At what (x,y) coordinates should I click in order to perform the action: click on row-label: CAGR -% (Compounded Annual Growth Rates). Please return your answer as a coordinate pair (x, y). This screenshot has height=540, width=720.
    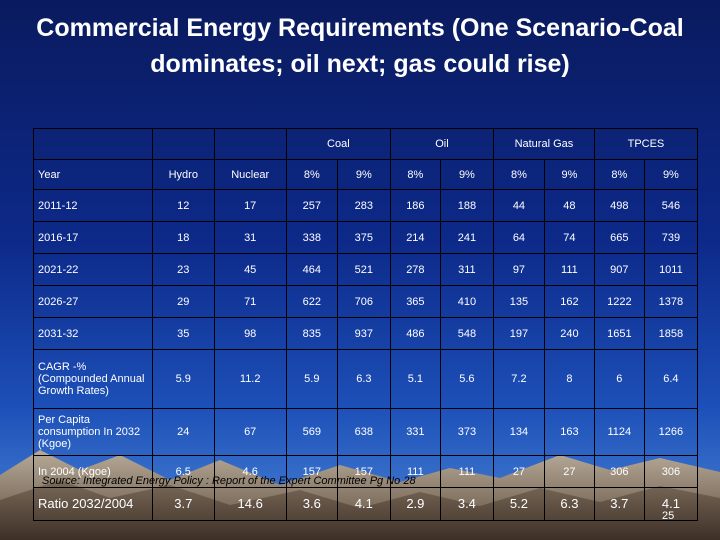
    Looking at the image, I should click on (93, 379).